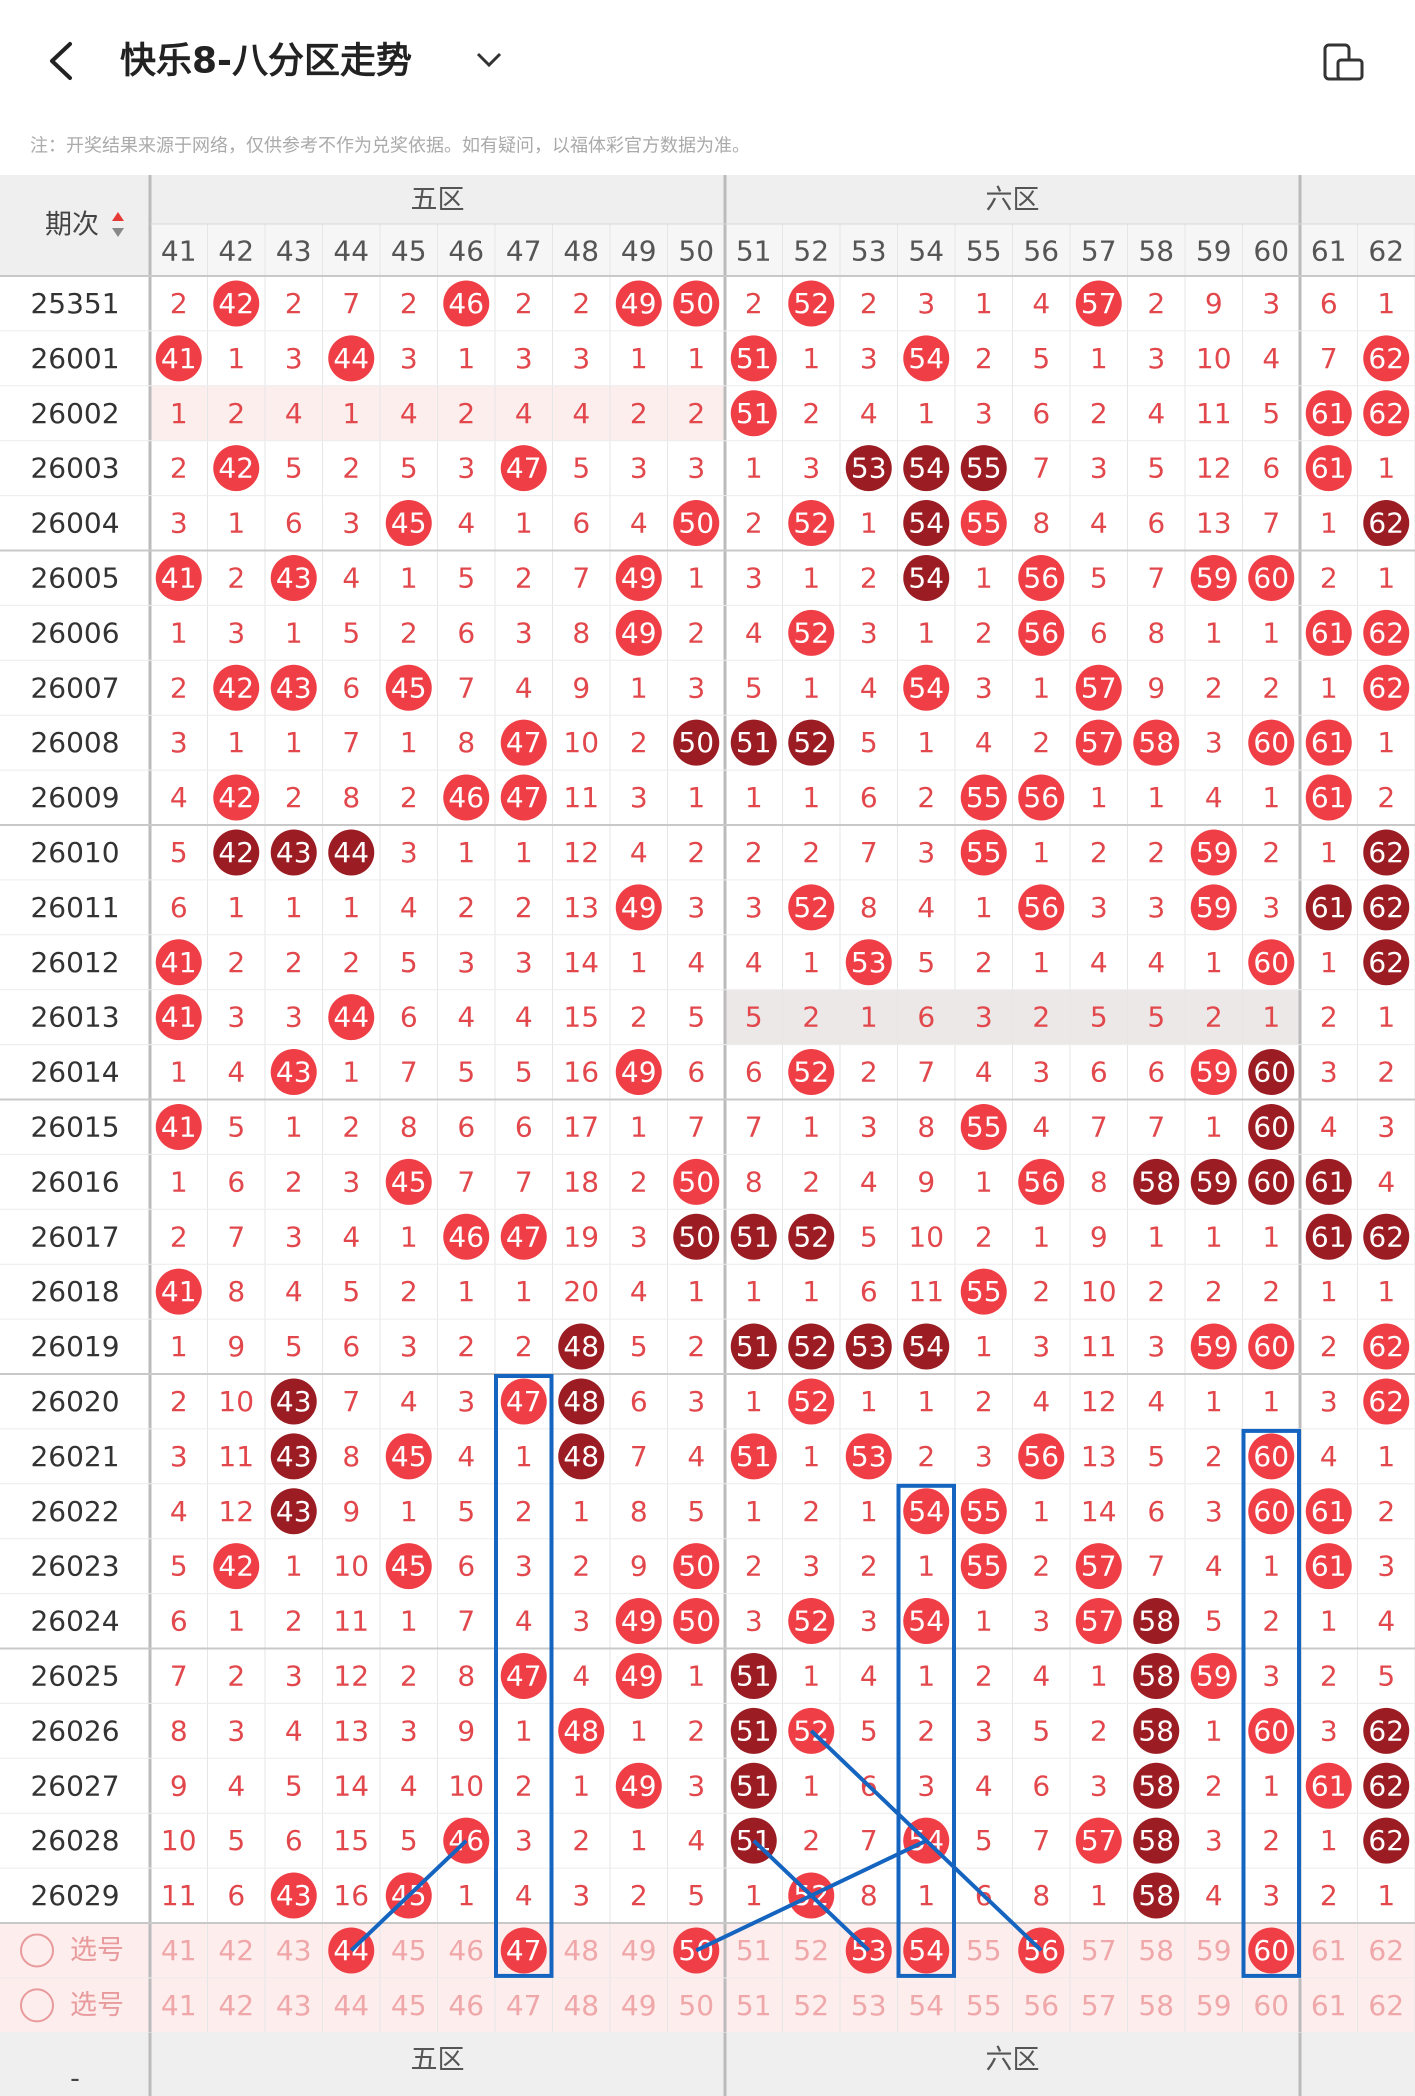  Describe the element at coordinates (1386, 687) in the screenshot. I see `ball-number: 62` at that location.